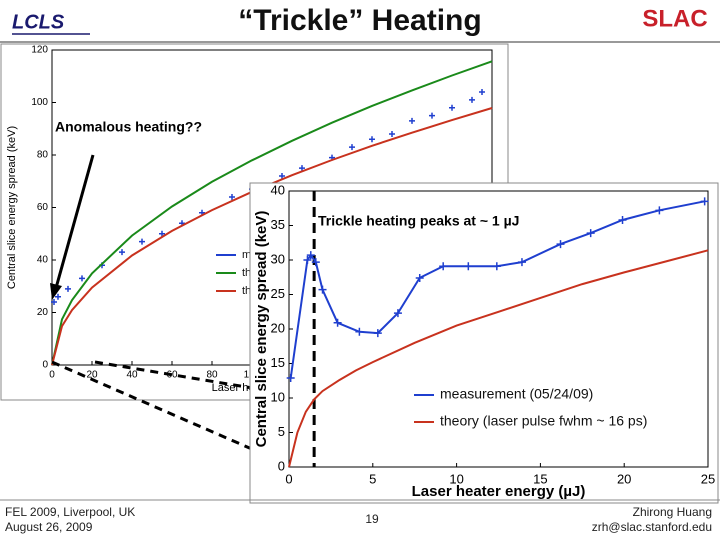 The image size is (720, 545). What do you see at coordinates (70, 512) in the screenshot?
I see `footer-text: FEL 2009, Liverpool, UK` at bounding box center [70, 512].